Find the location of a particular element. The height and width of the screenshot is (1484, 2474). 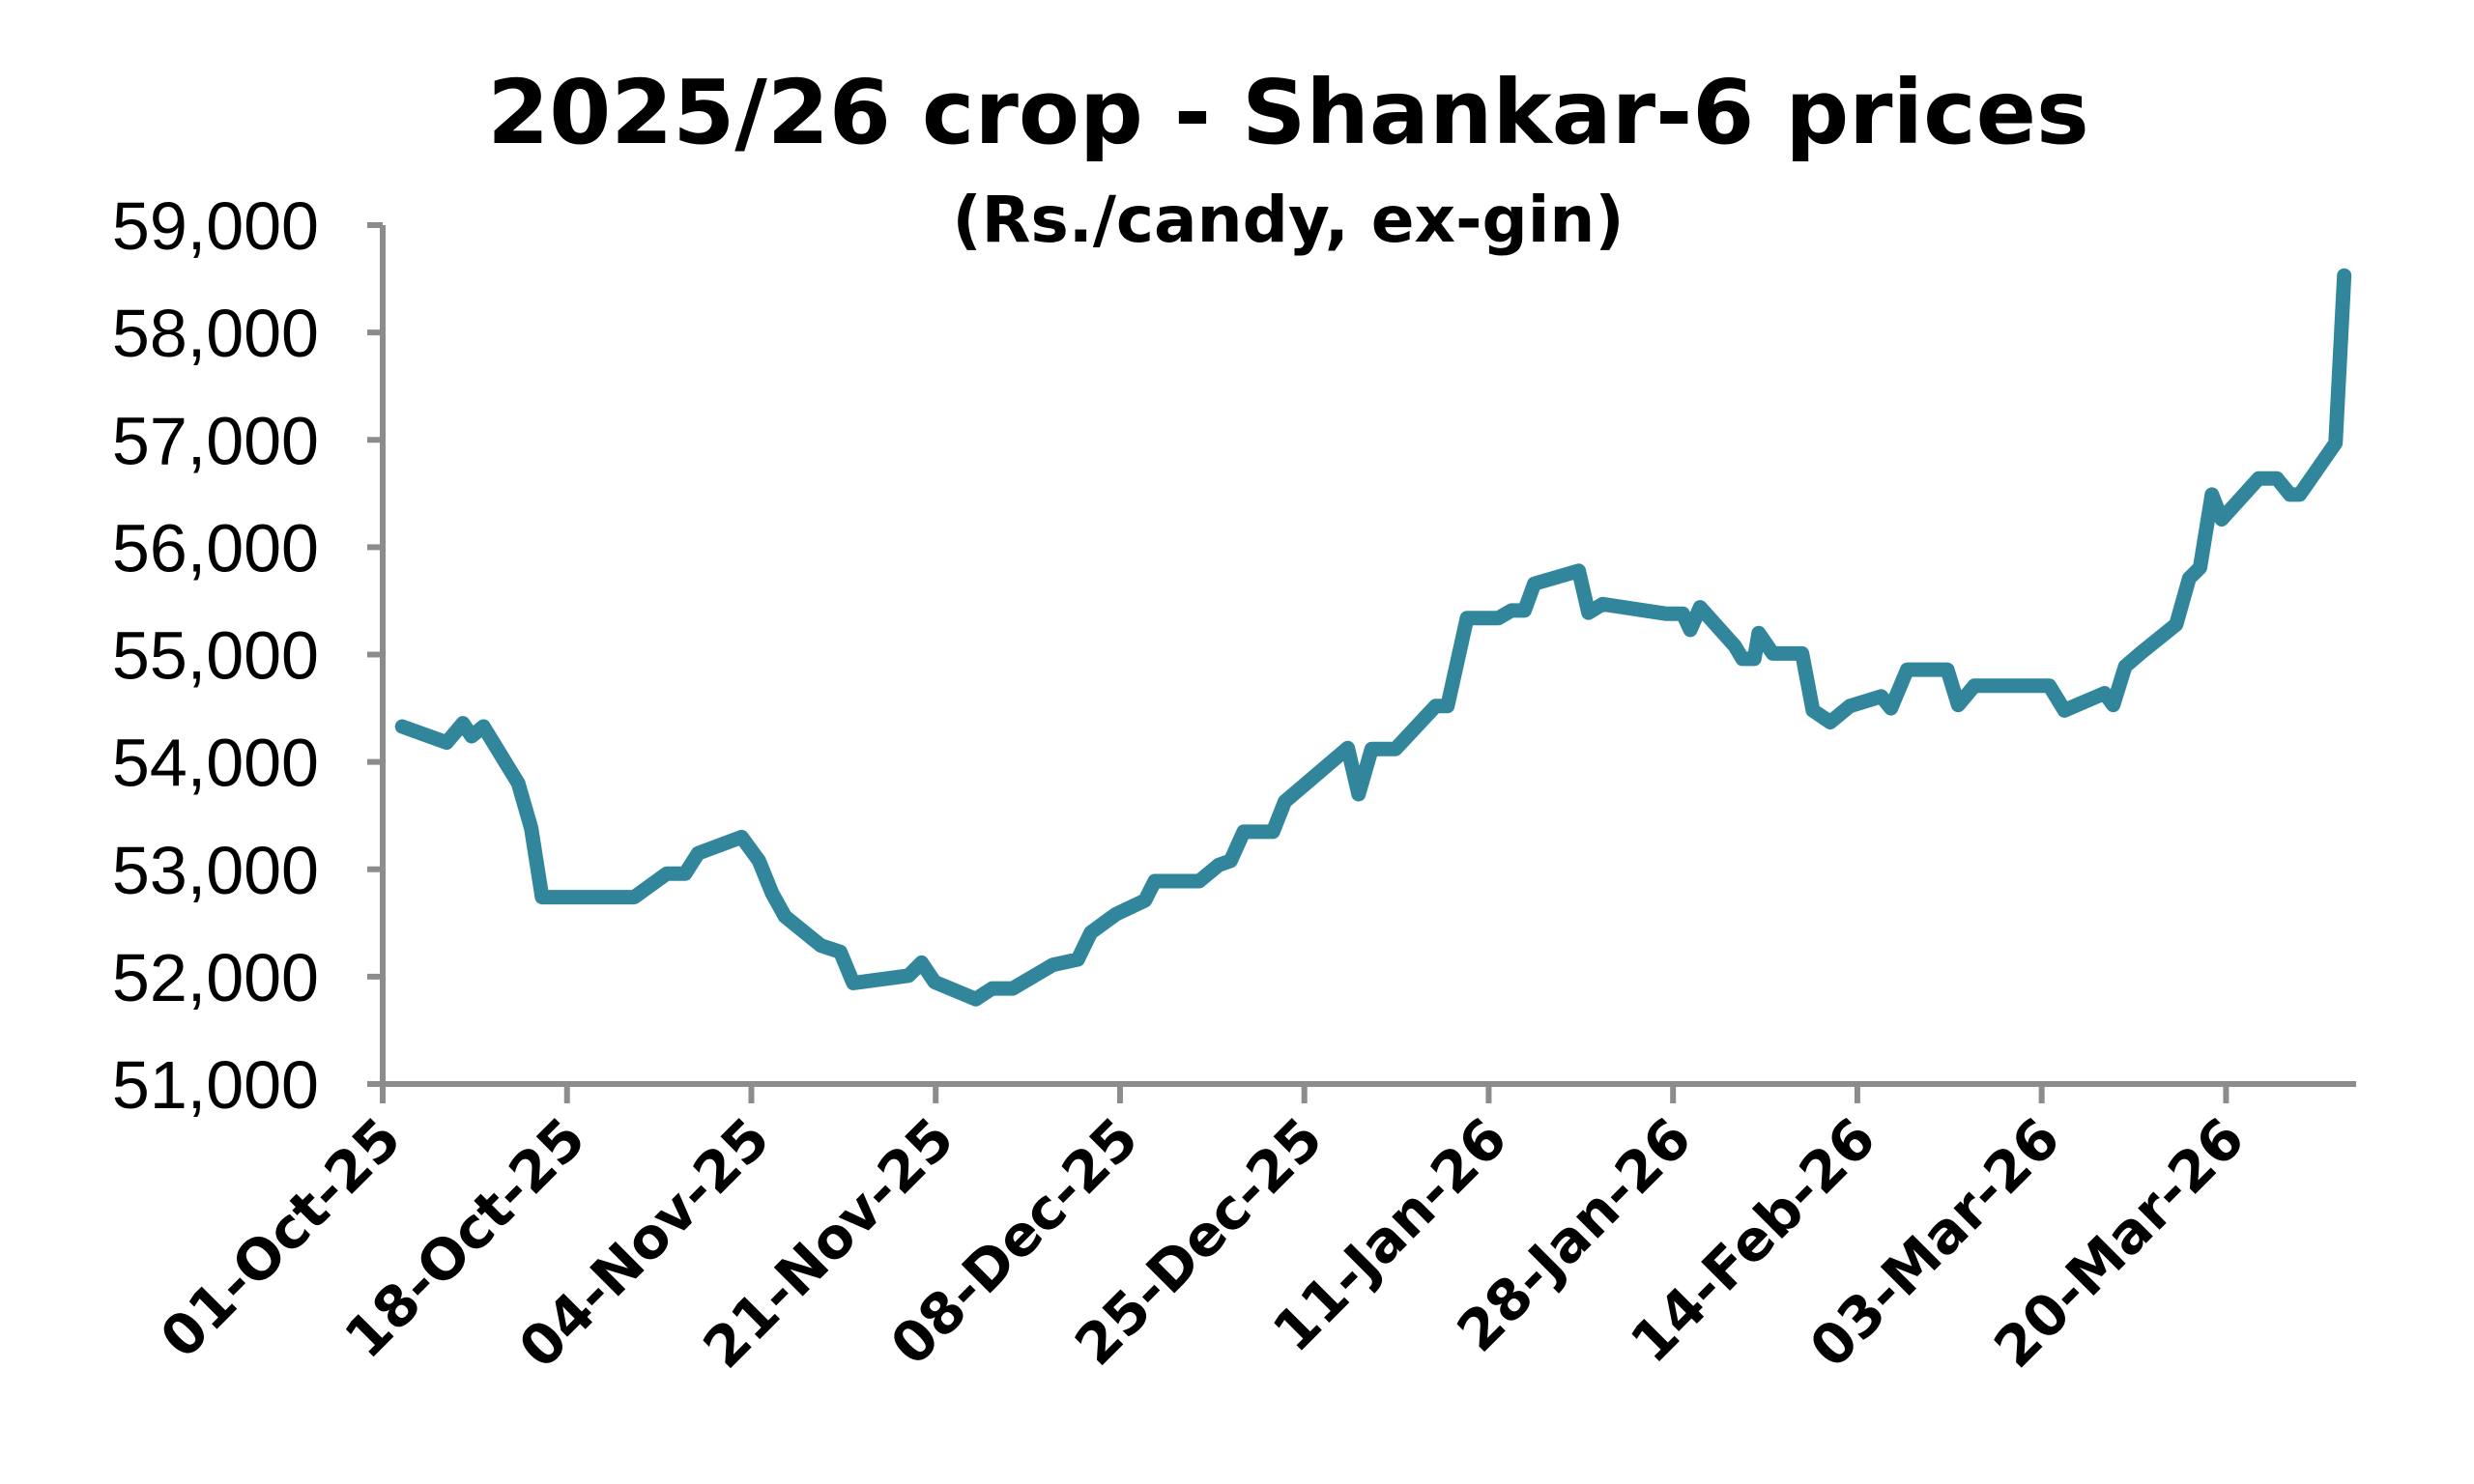

chart-subtitle: (Rs./candy, ex-gin) is located at coordinates (1288, 220).